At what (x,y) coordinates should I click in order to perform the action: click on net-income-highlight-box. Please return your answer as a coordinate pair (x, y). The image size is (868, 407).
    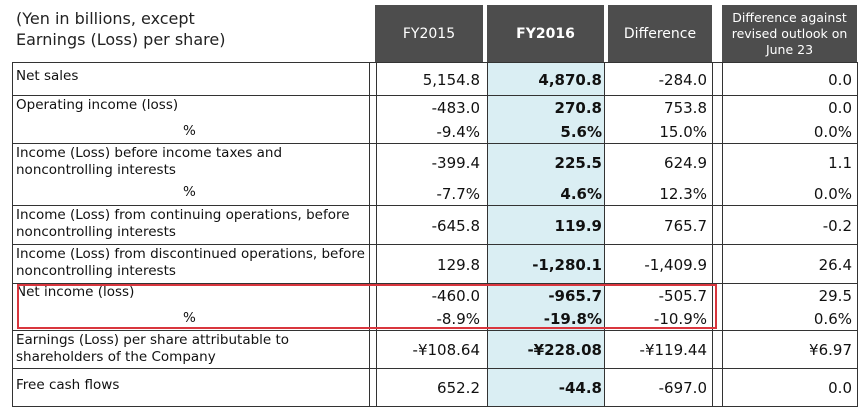
    Looking at the image, I should click on (367, 306).